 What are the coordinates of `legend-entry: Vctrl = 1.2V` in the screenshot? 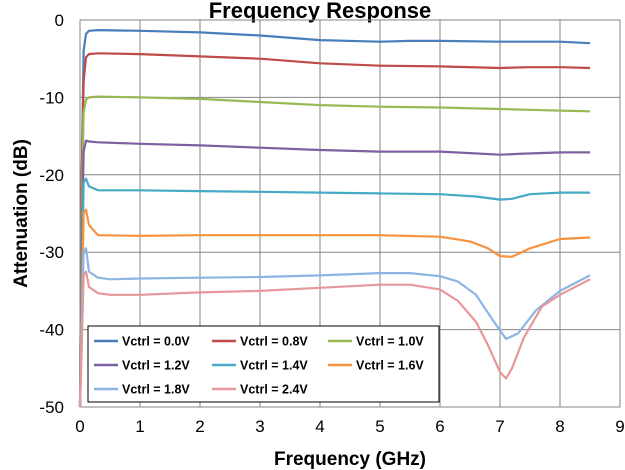 It's located at (156, 366).